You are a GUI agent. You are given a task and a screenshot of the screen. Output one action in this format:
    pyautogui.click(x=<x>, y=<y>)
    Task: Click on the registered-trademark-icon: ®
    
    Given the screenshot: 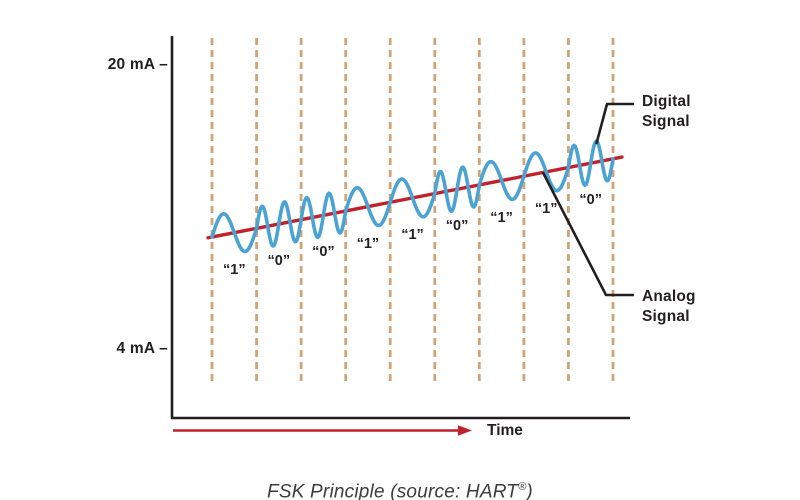 What is the action you would take?
    pyautogui.click(x=522, y=487)
    